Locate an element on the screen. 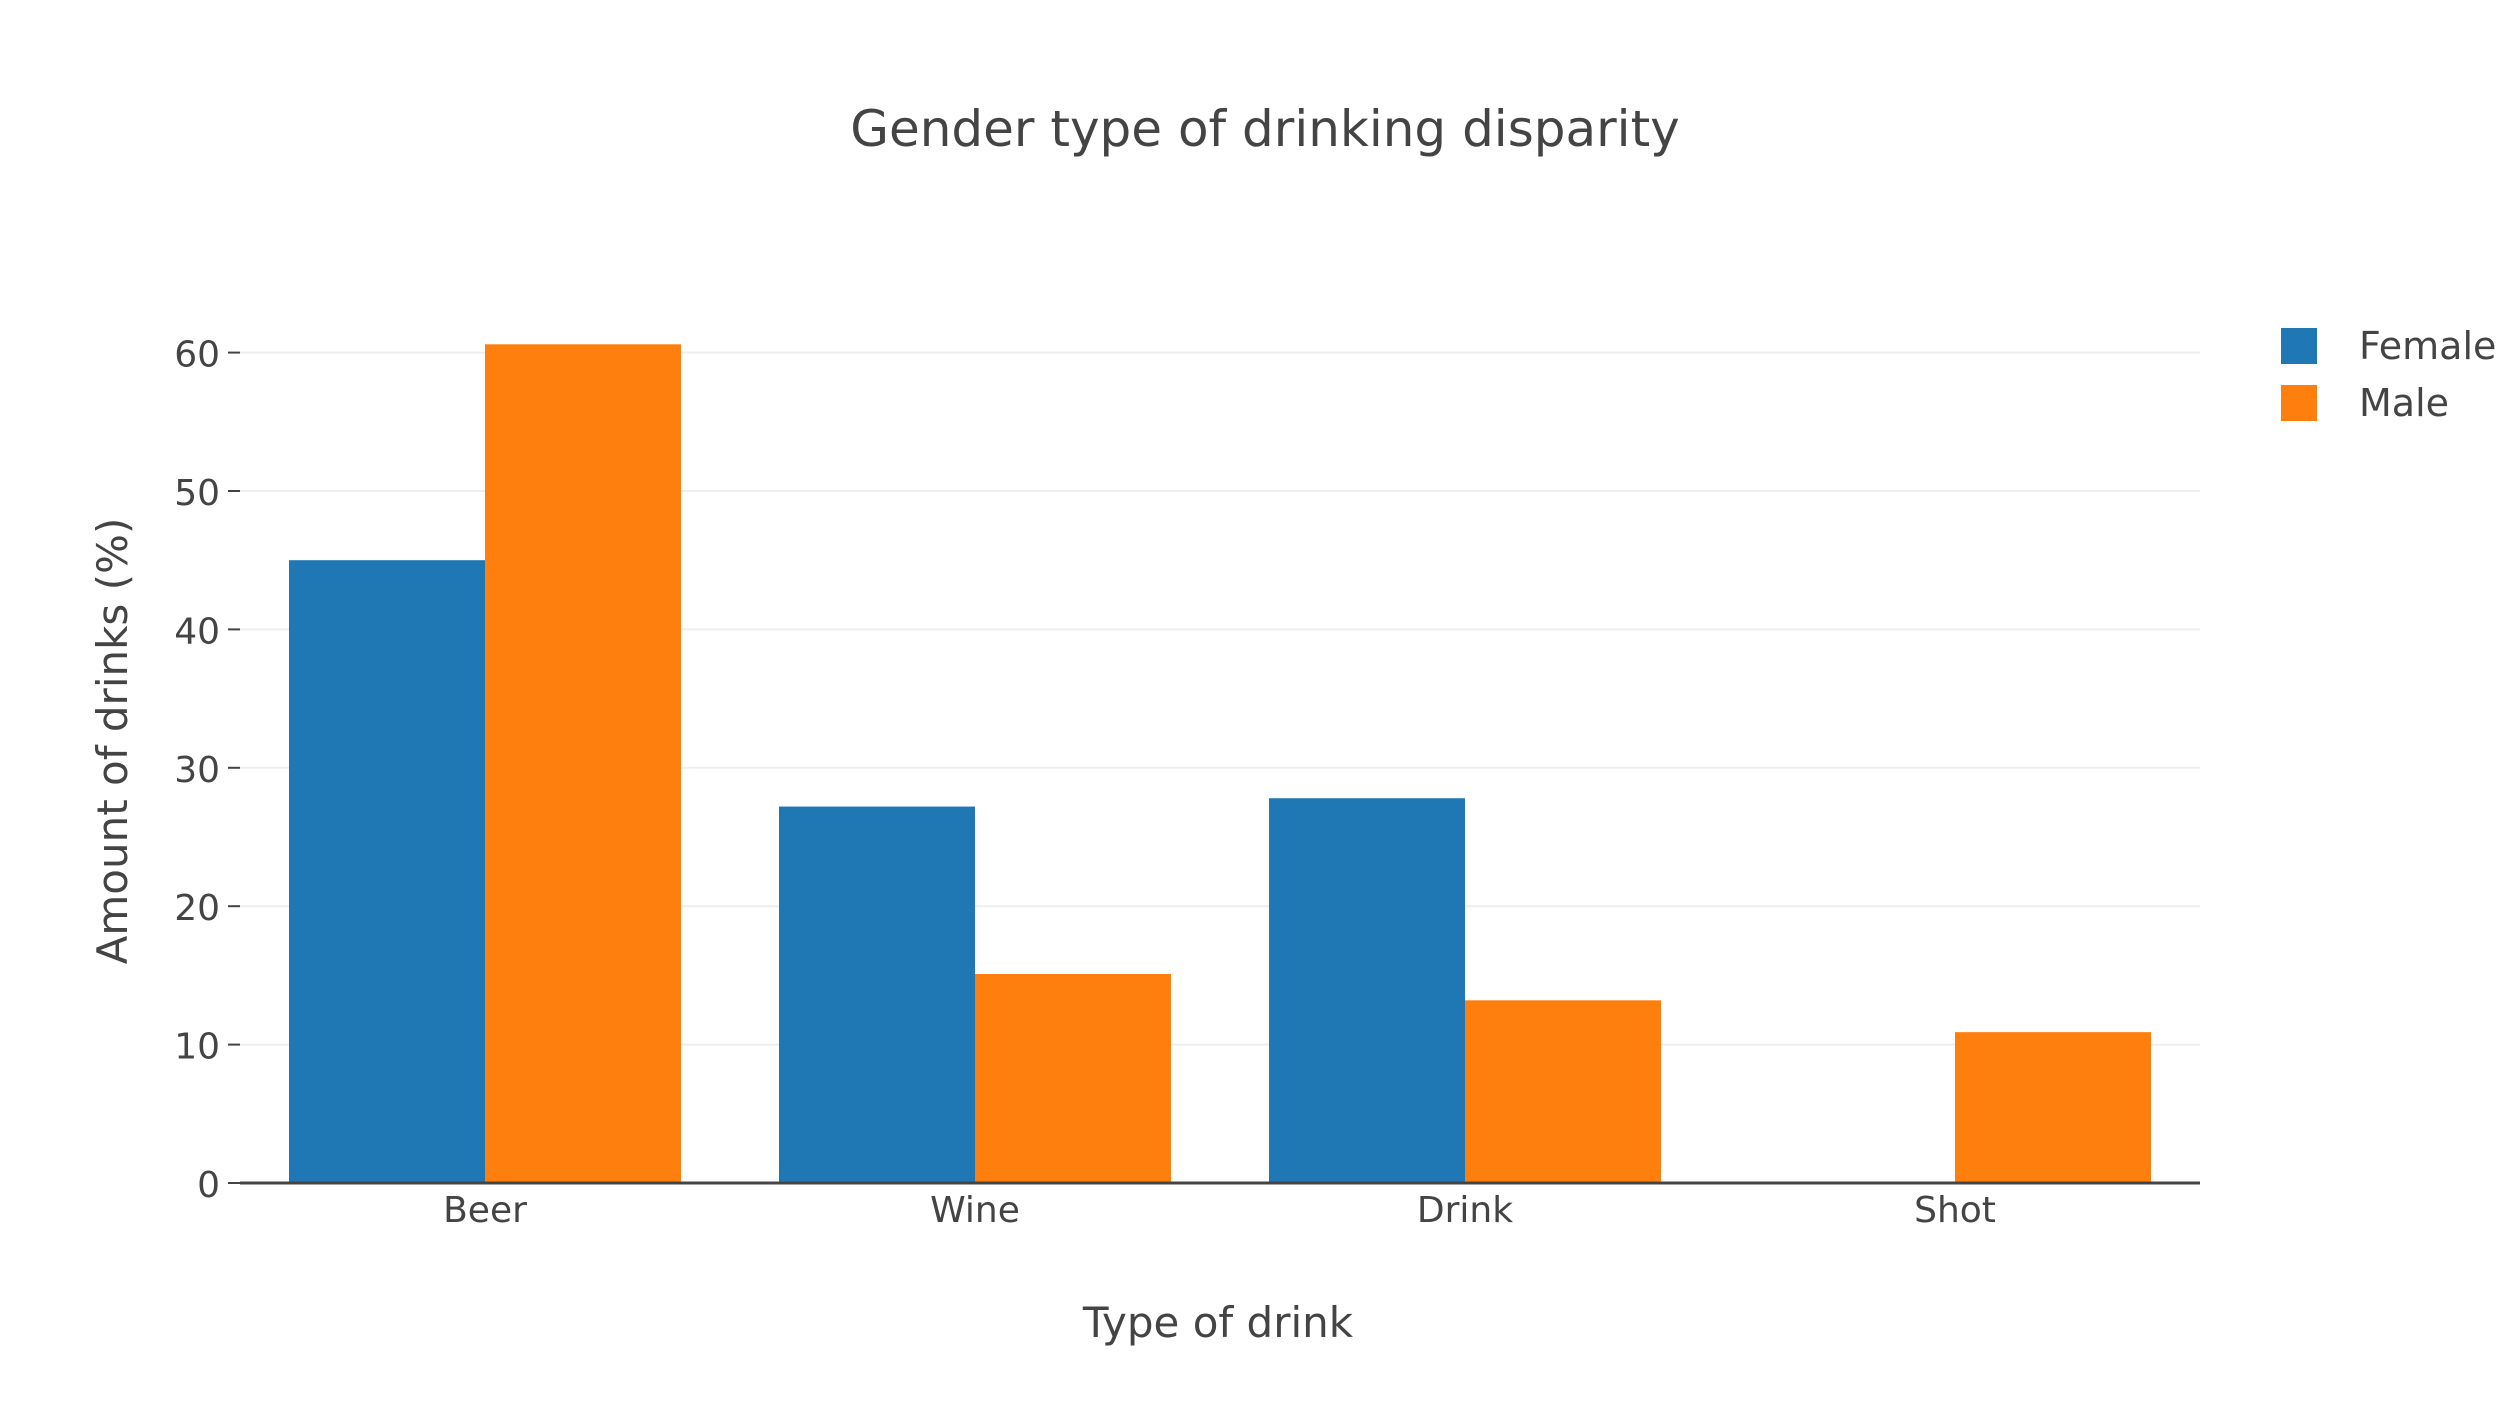 Image resolution: width=2520 pixels, height=1414 pixels. y-tick-label: 0 is located at coordinates (208, 1185).